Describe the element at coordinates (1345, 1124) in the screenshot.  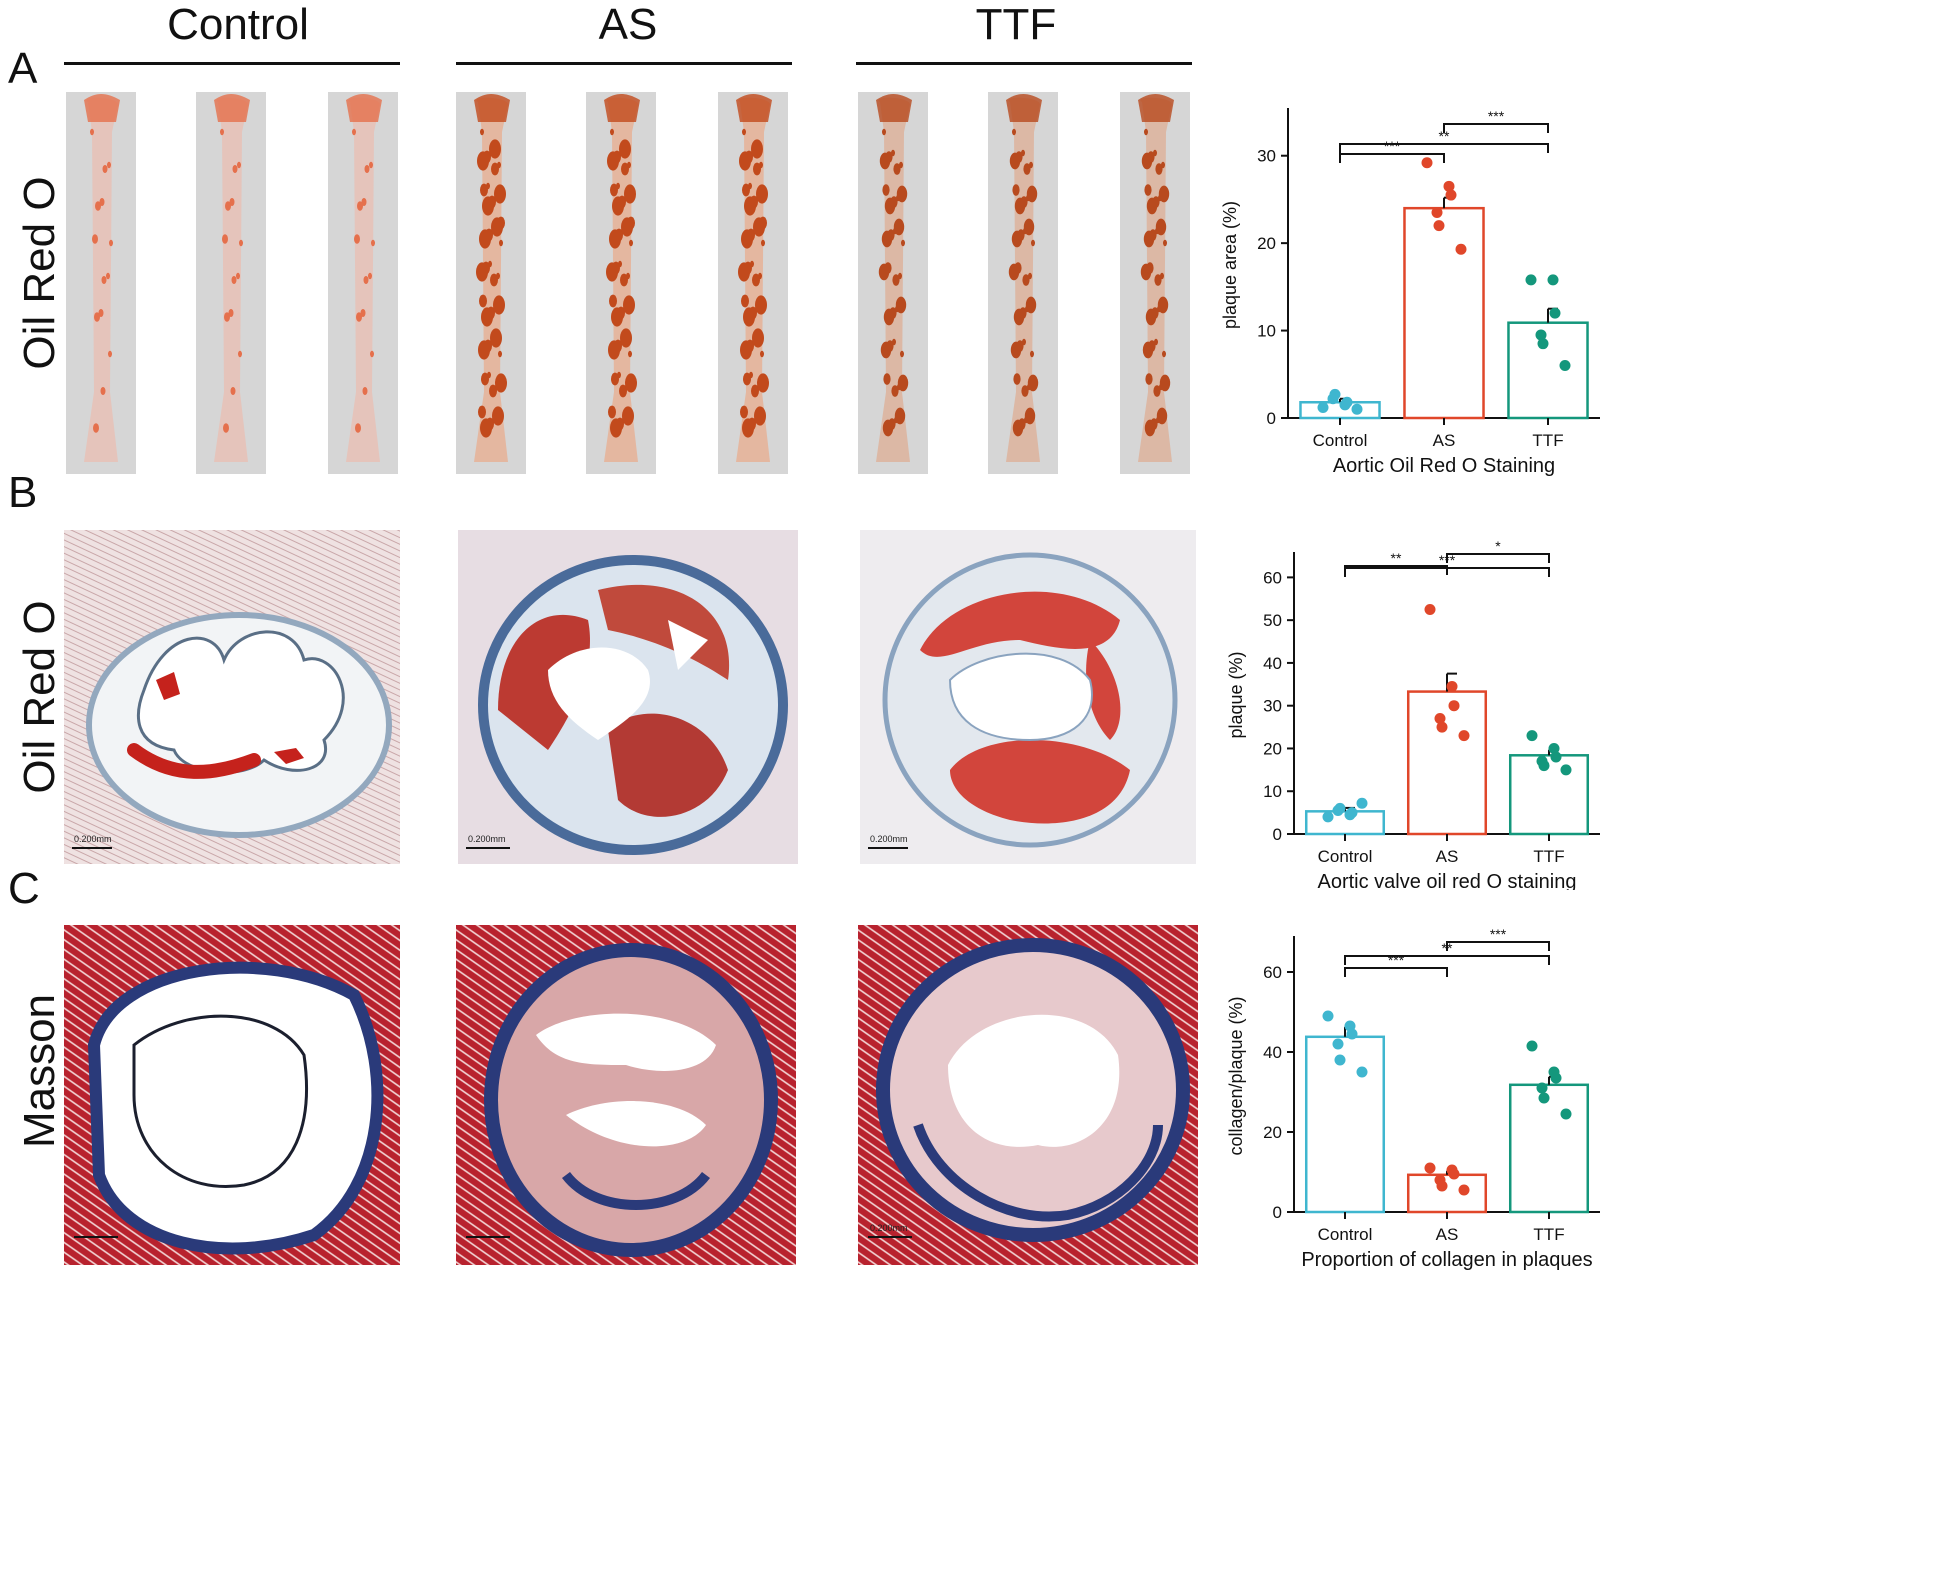
I see `bar-control` at that location.